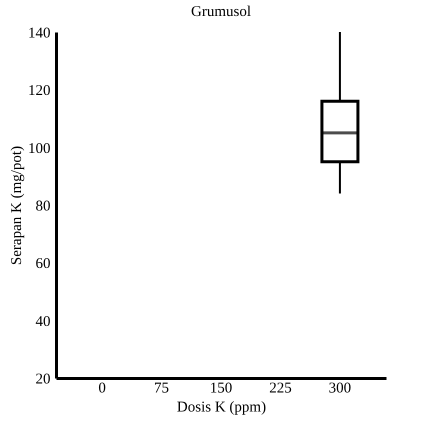  I want to click on y-tick-label: 120, so click(39, 91).